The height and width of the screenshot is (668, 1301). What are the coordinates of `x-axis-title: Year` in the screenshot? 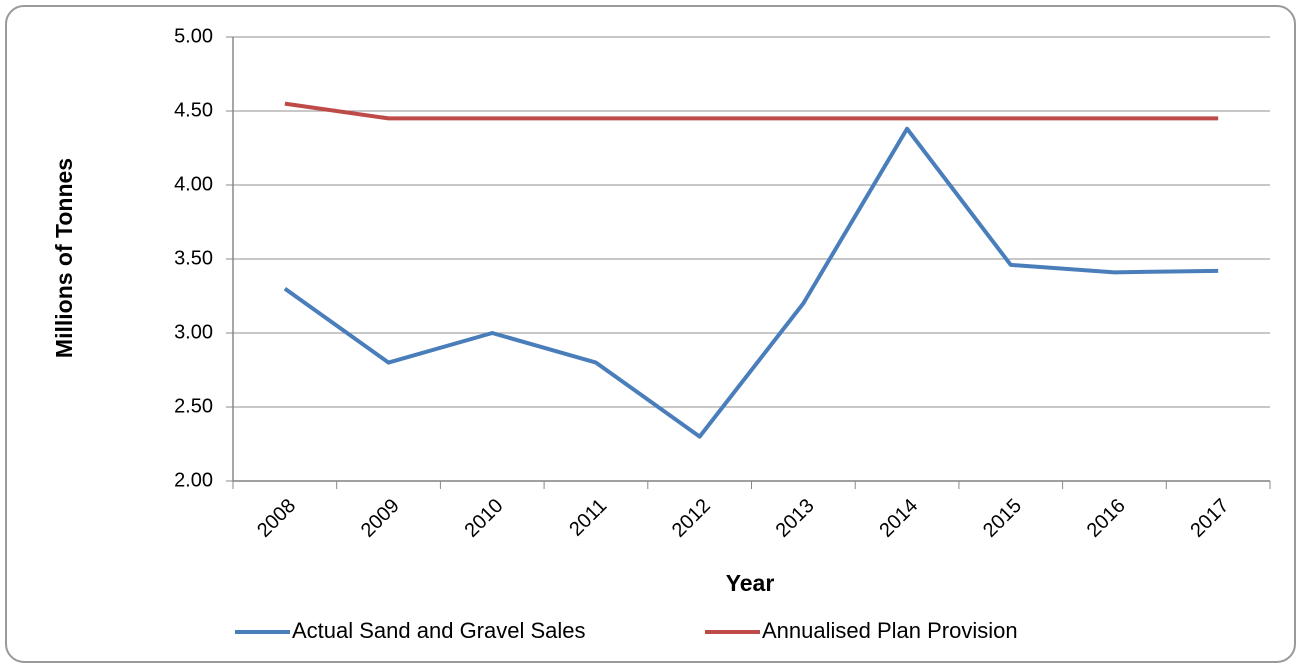 It's located at (750, 583).